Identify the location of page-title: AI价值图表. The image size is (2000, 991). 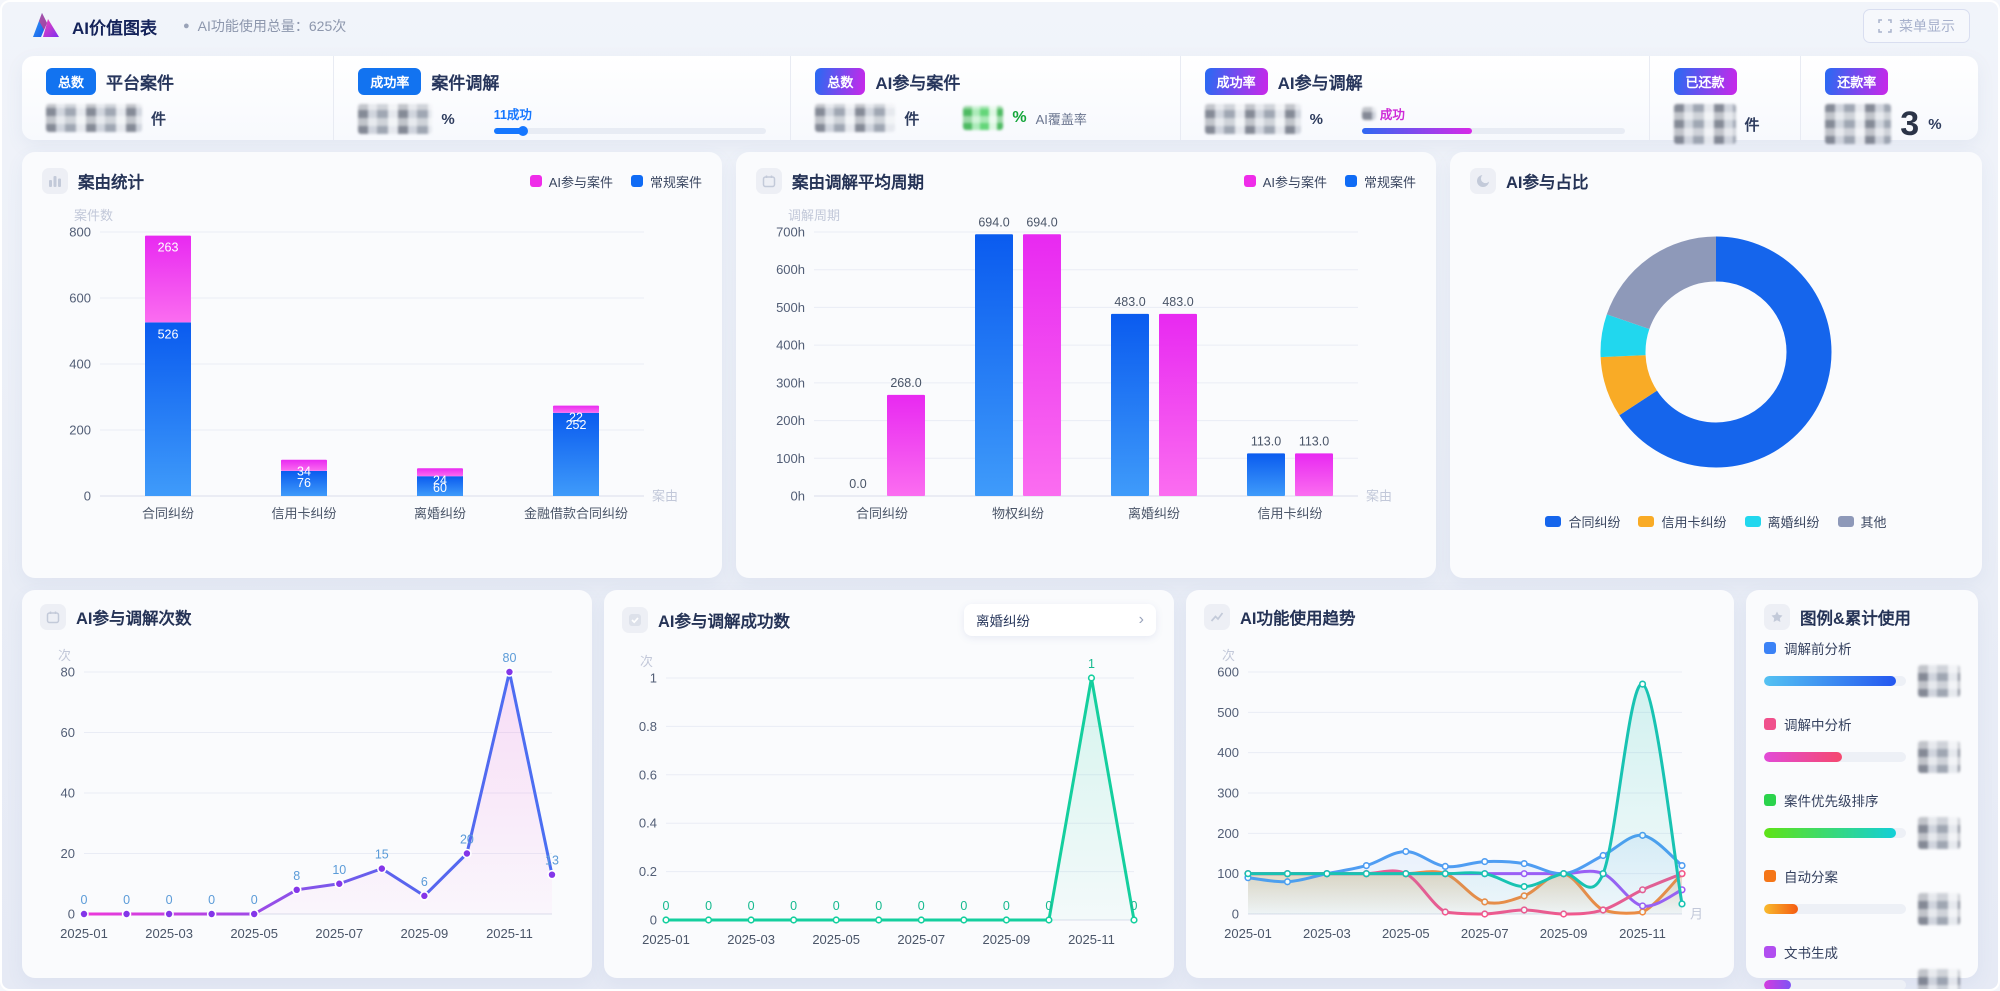
(114, 28).